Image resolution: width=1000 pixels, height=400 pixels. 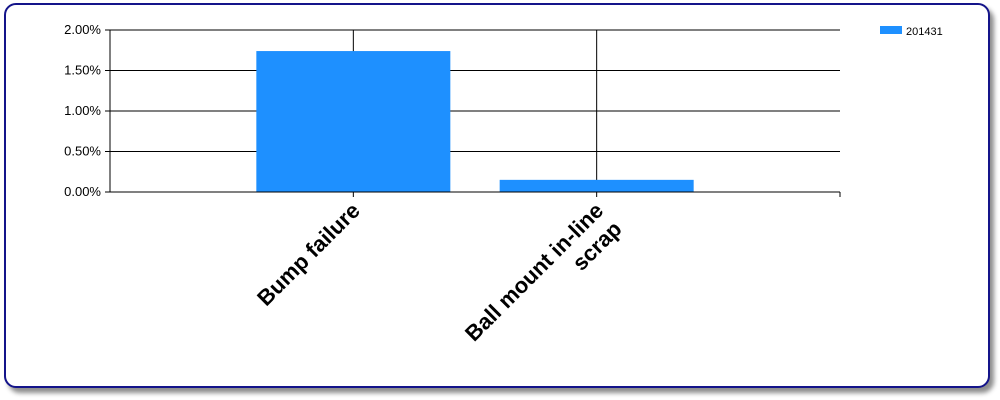 What do you see at coordinates (82, 191) in the screenshot?
I see `y-tick-label: 0.00%` at bounding box center [82, 191].